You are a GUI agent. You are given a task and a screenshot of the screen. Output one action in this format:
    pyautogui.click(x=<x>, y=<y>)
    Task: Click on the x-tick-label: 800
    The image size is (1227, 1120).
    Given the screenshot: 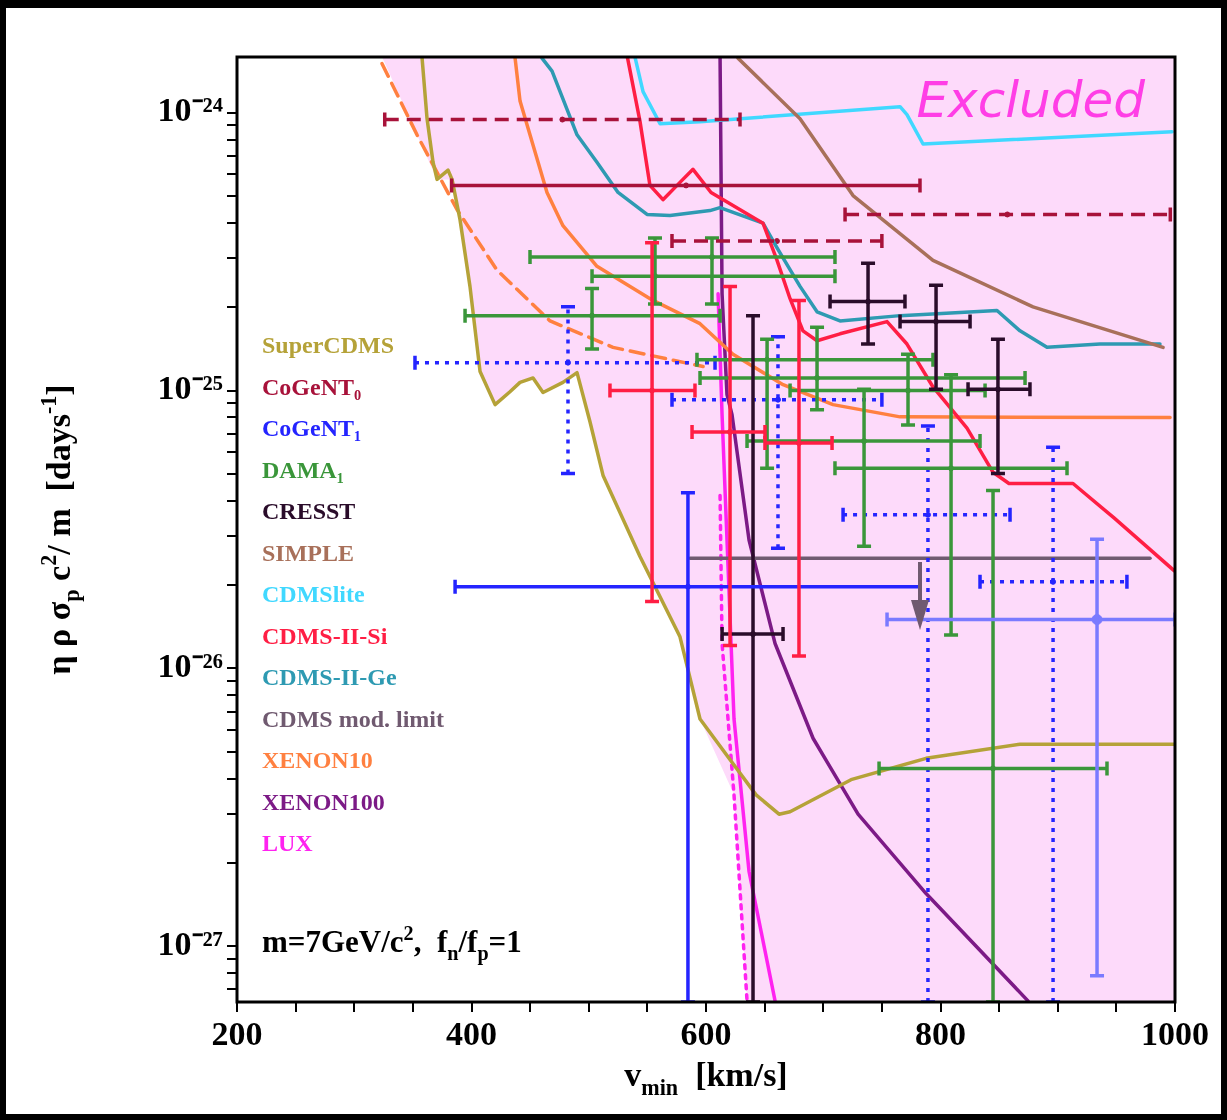 What is the action you would take?
    pyautogui.click(x=940, y=1034)
    